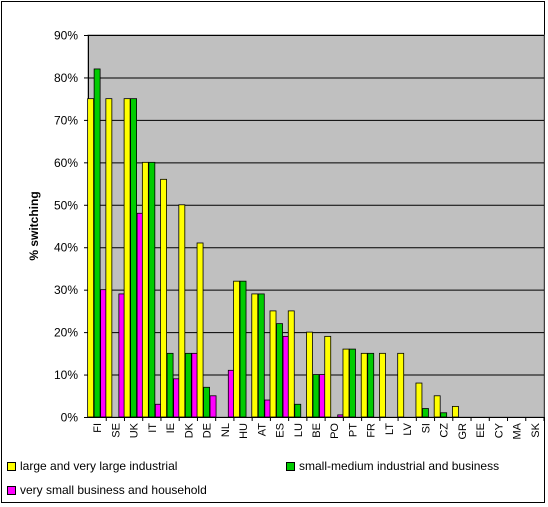 This screenshot has height=507, width=548. What do you see at coordinates (353, 430) in the screenshot?
I see `x-tick-label: PT` at bounding box center [353, 430].